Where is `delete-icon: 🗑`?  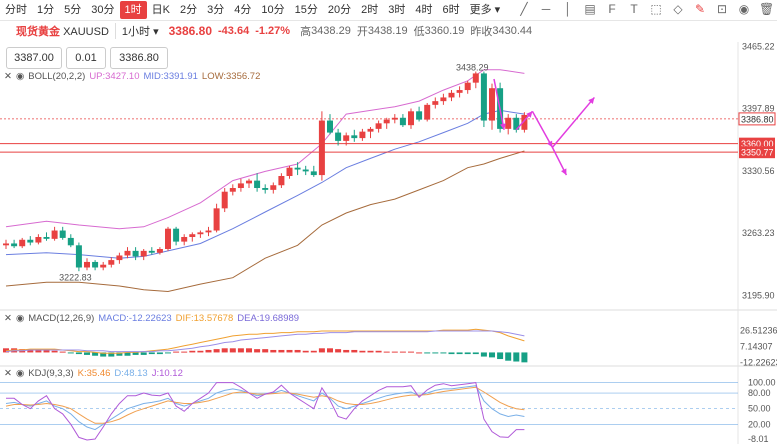 delete-icon: 🗑 is located at coordinates (767, 9).